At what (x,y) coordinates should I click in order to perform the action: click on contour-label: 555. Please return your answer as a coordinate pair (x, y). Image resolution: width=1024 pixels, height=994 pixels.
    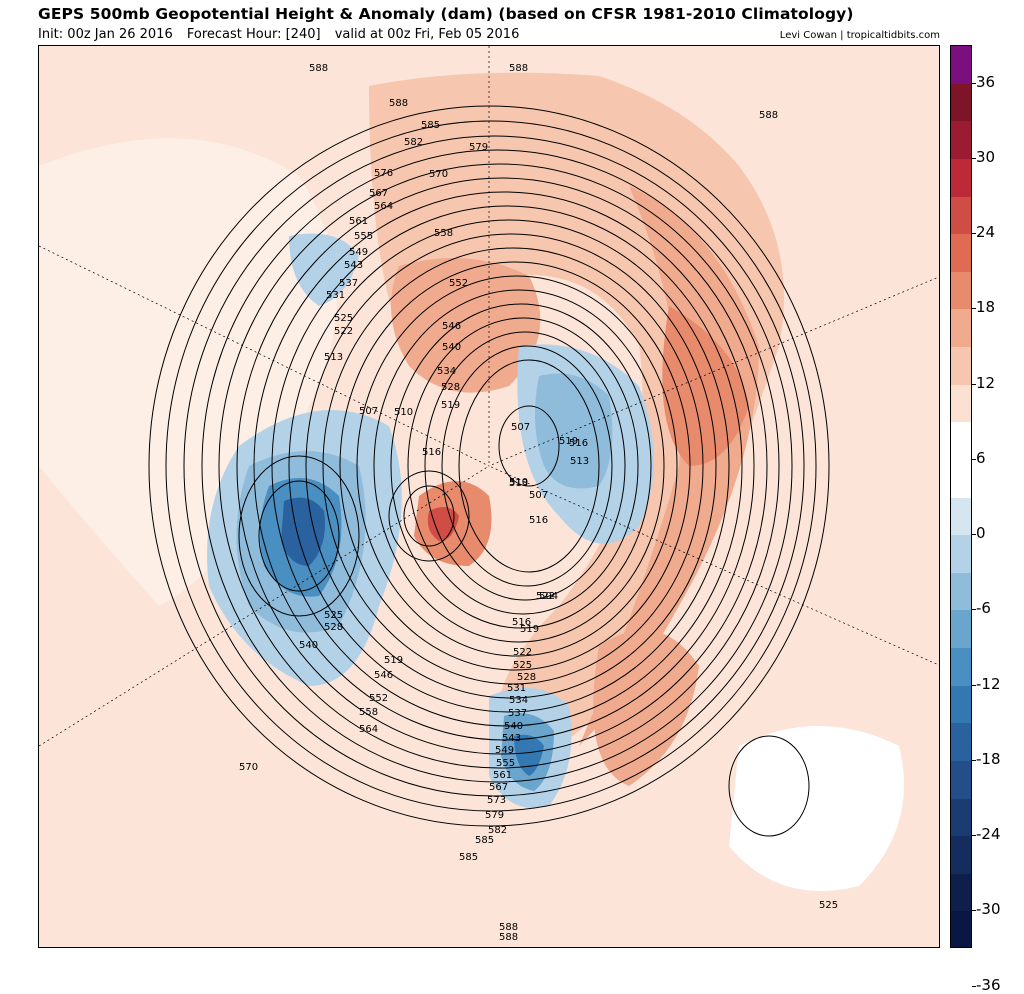
    Looking at the image, I should click on (363, 236).